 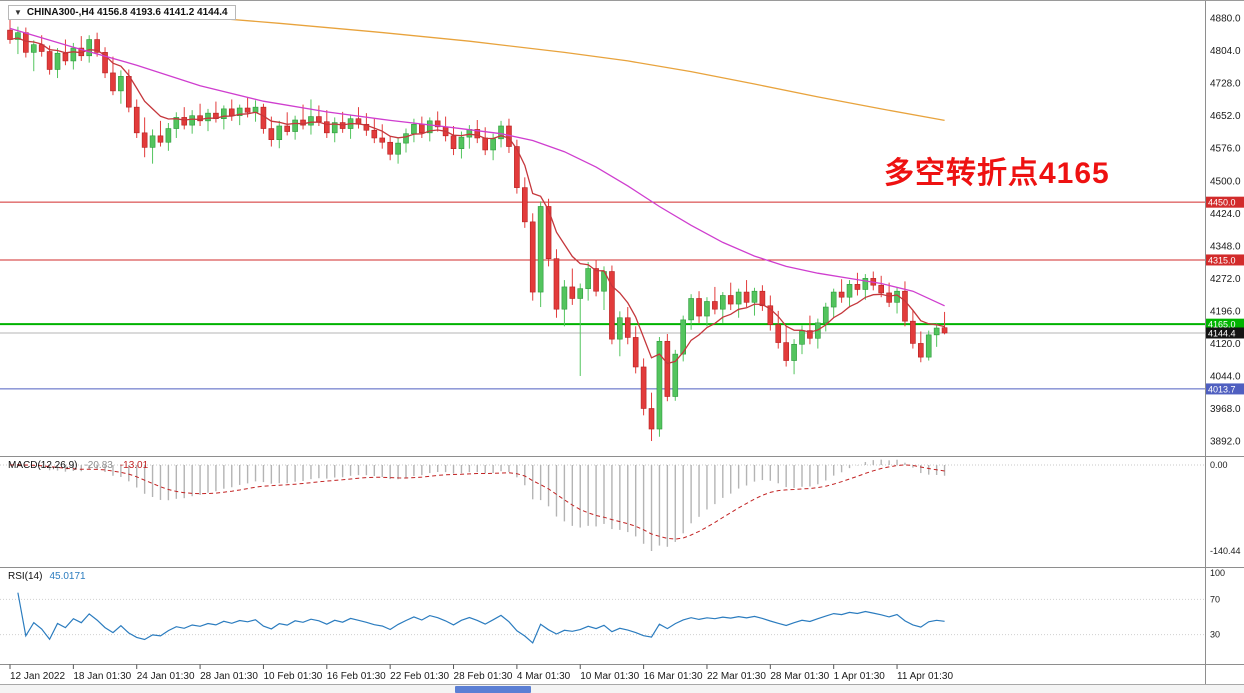 I want to click on one-click-trading-collapse-icon: ▼, so click(x=18, y=12).